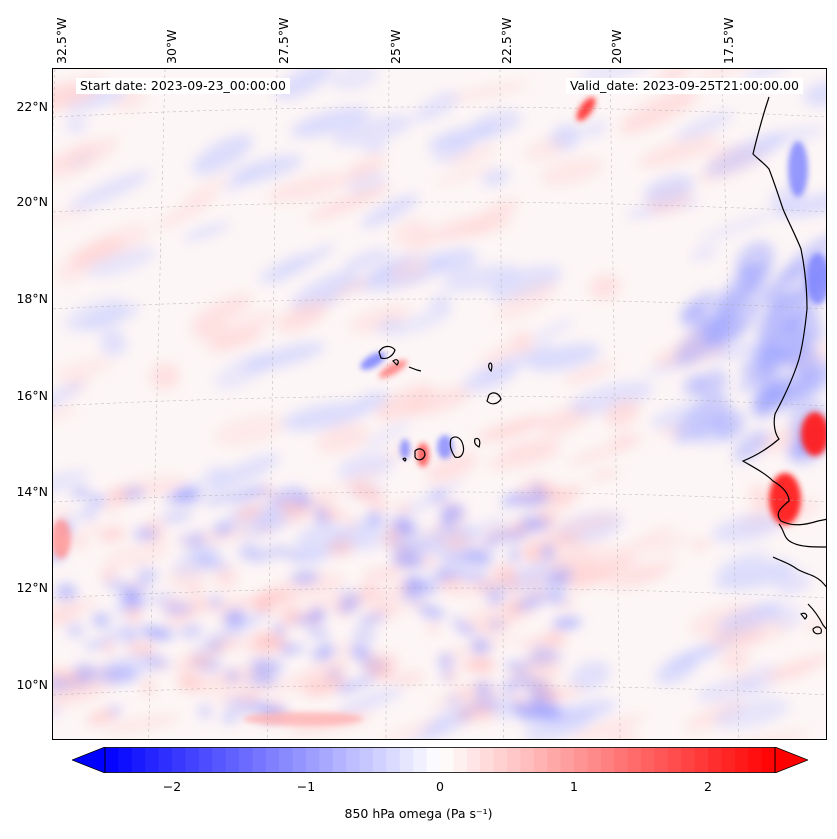  Describe the element at coordinates (506, 40) in the screenshot. I see `lon-label-22-5w: 22.5°W` at that location.